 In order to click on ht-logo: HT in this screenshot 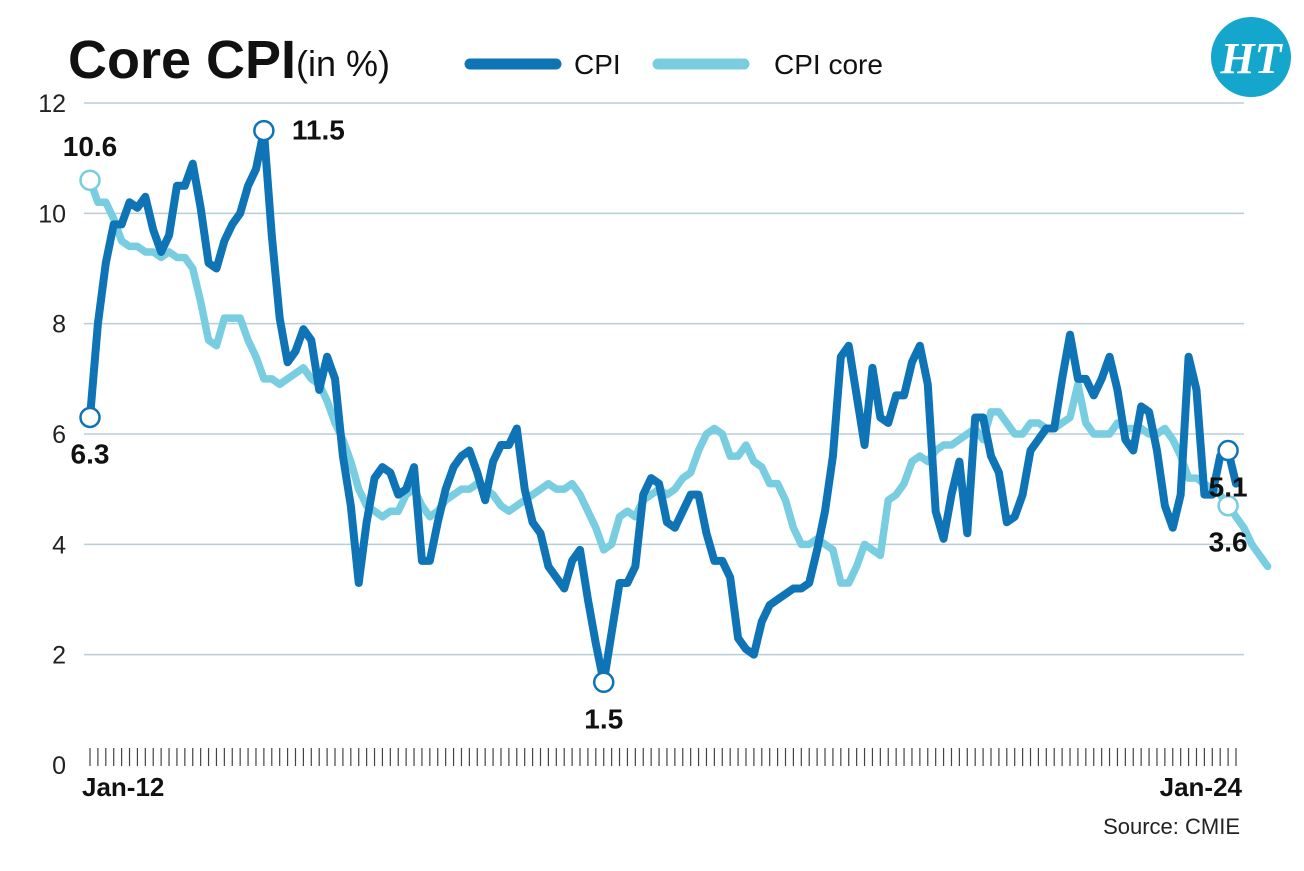, I will do `click(1251, 57)`.